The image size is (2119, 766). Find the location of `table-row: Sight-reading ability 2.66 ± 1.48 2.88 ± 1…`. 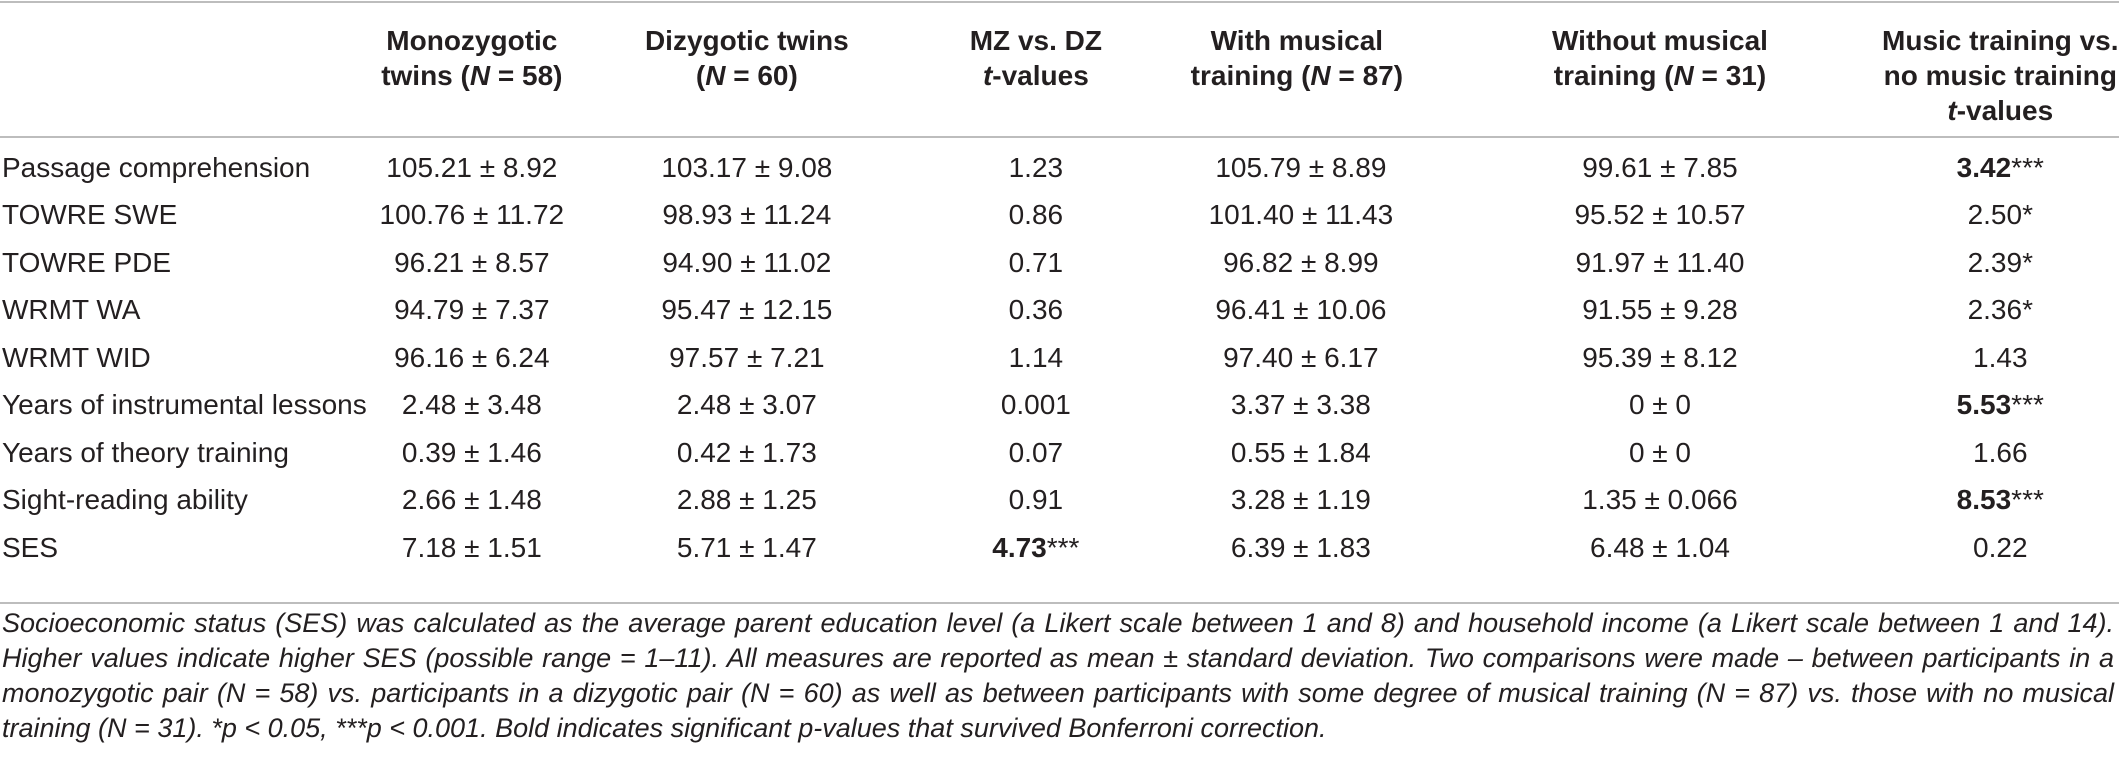

table-row: Sight-reading ability 2.66 ± 1.48 2.88 ± 1… is located at coordinates (1059, 501).